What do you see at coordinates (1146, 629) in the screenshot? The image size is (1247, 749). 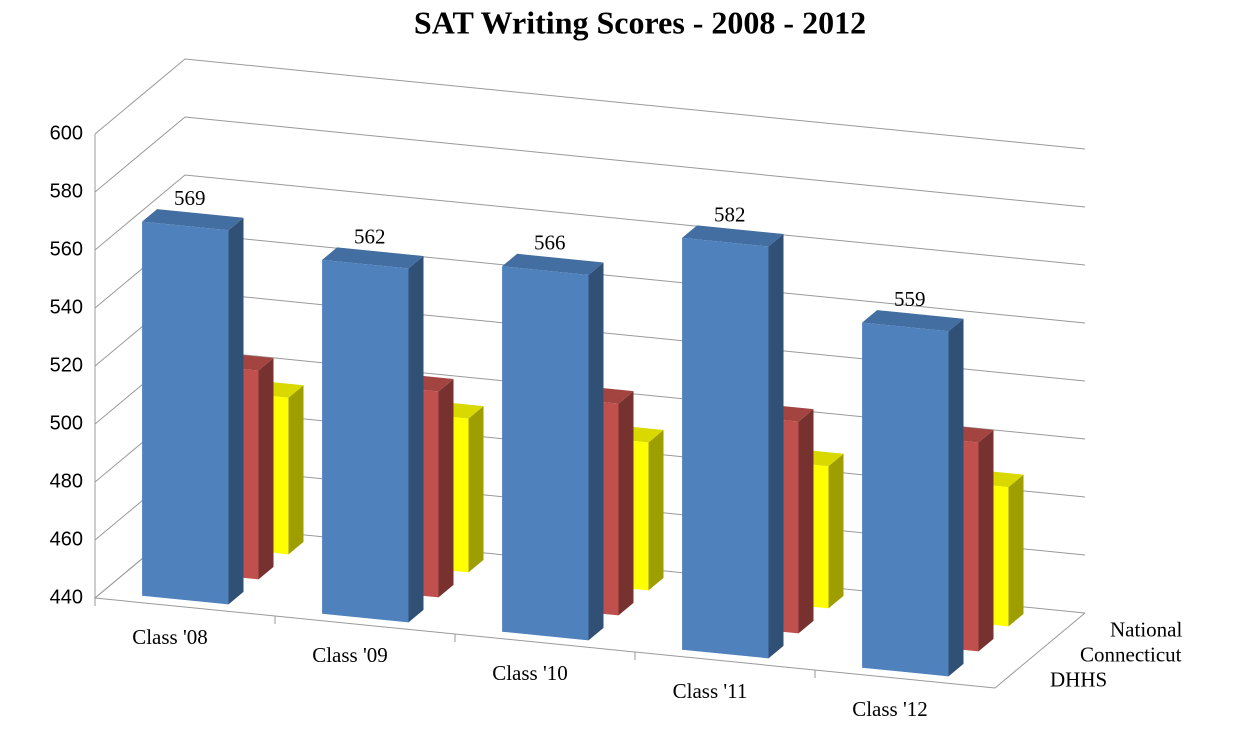 I see `series-label: National` at bounding box center [1146, 629].